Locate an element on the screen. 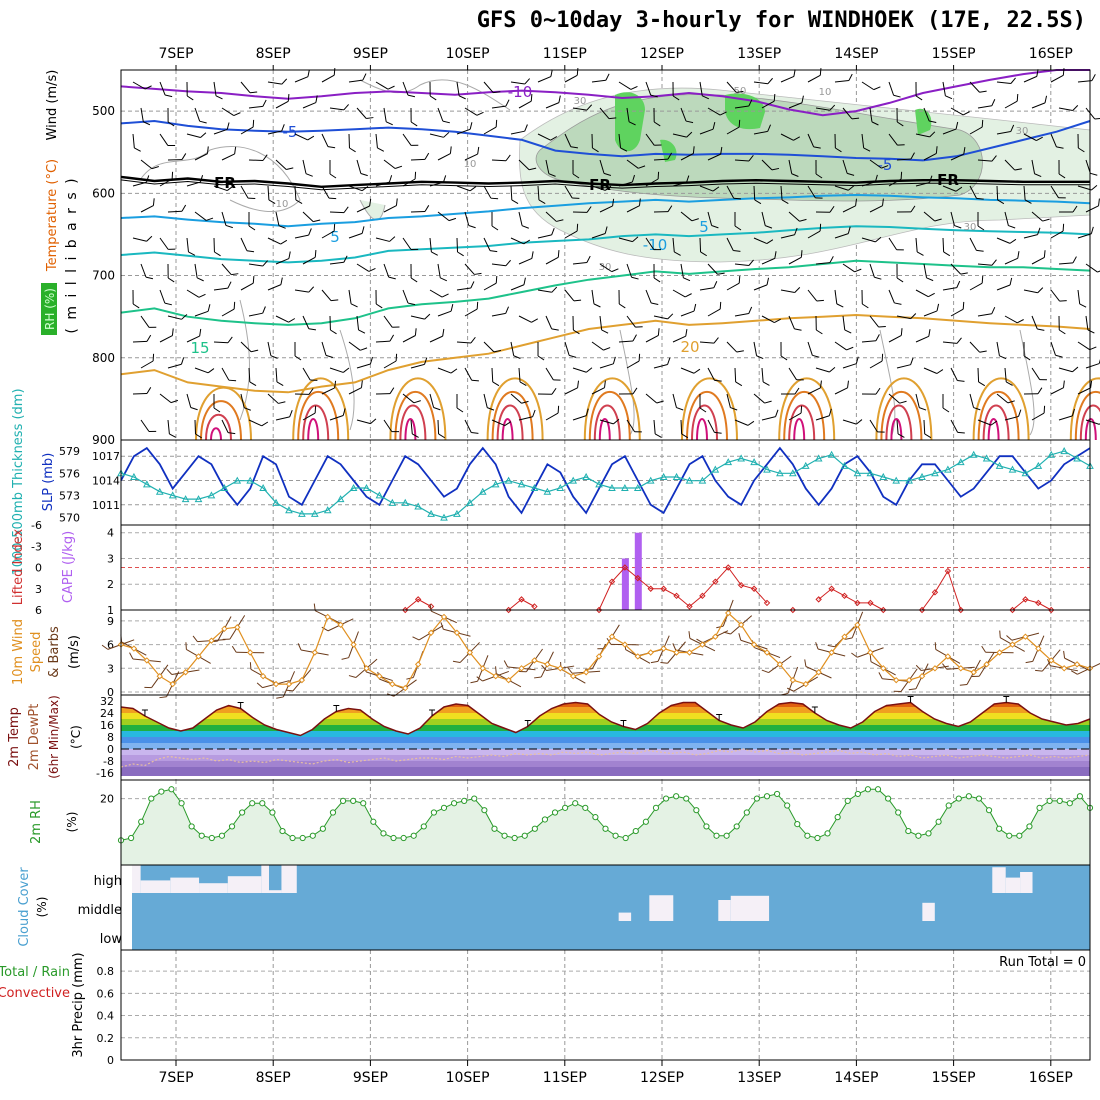 This screenshot has height=1100, width=1100. isotherm-line is located at coordinates (605, 244).